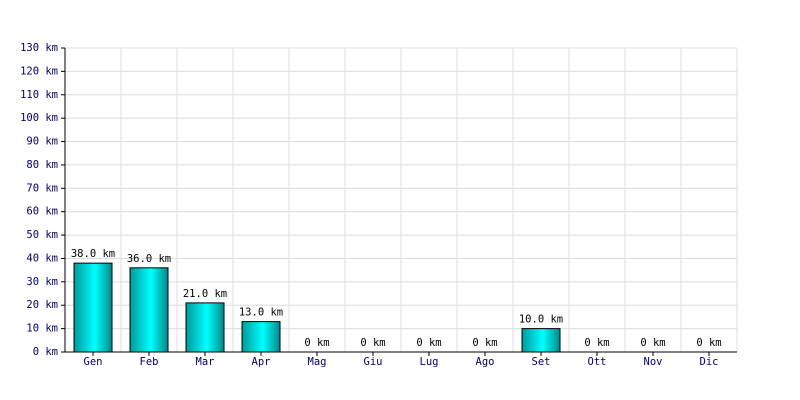  Describe the element at coordinates (261, 313) in the screenshot. I see `value-label: 13.0 km` at that location.